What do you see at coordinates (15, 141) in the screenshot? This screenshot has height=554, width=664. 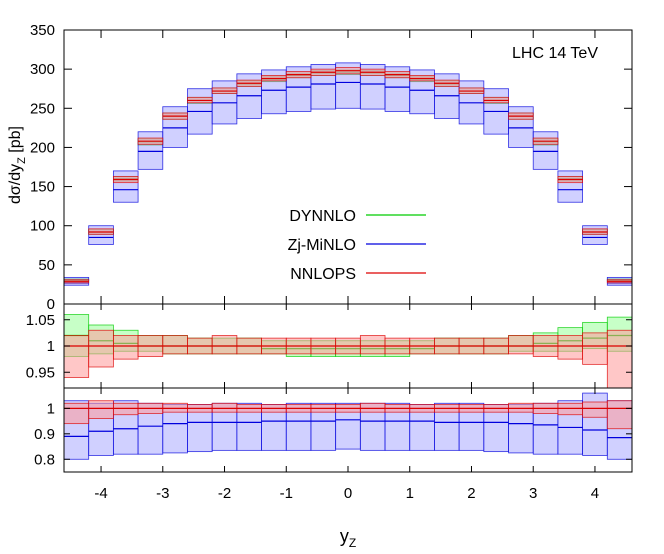 I see `y-axis-label-unit: [pb]` at bounding box center [15, 141].